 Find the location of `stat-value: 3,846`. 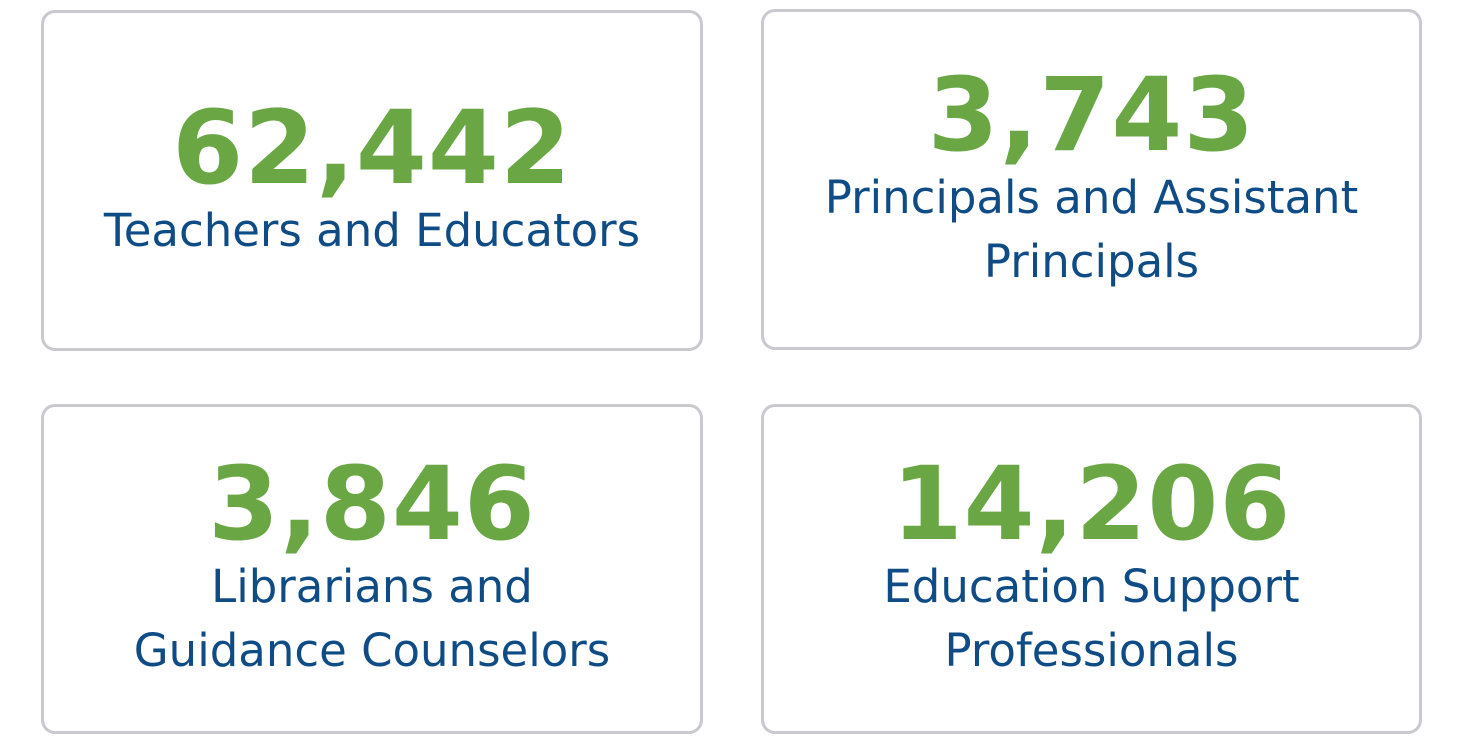

stat-value: 3,846 is located at coordinates (372, 504).